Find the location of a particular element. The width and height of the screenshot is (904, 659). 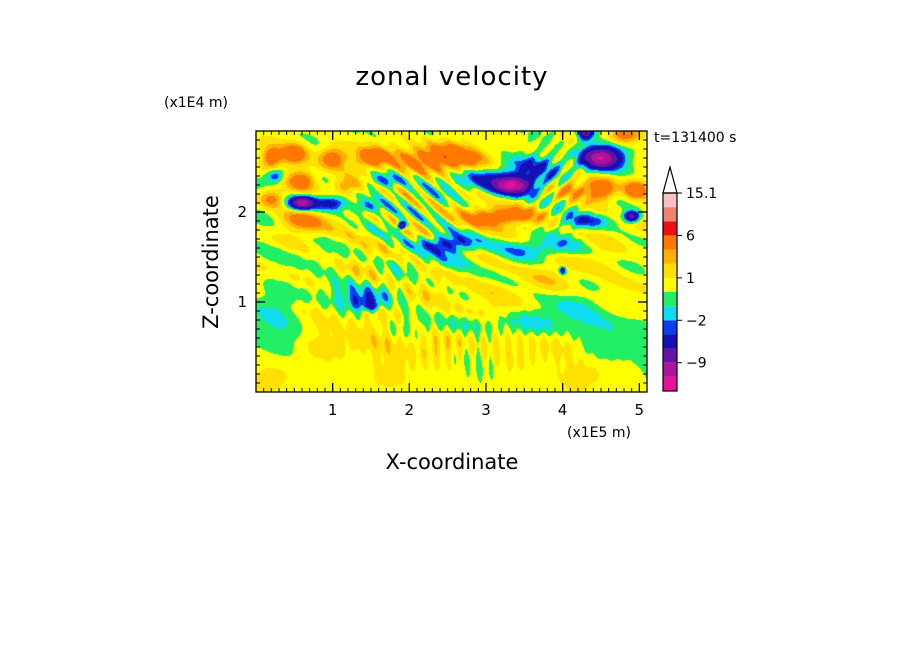

x-tick-label: 5 is located at coordinates (640, 410).